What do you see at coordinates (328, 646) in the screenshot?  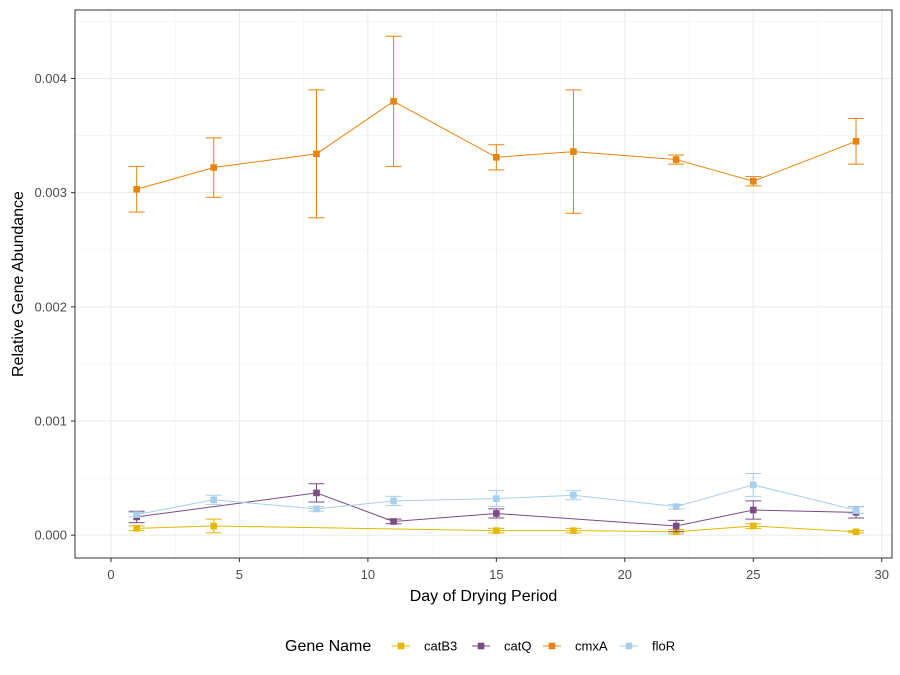 I see `legend-title: Gene Name` at bounding box center [328, 646].